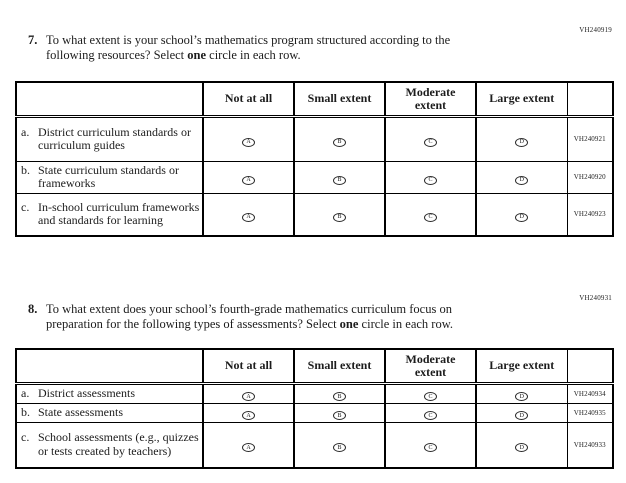 The image size is (626, 483). I want to click on q8-header-moderate-extent: Moderate extent, so click(430, 367).